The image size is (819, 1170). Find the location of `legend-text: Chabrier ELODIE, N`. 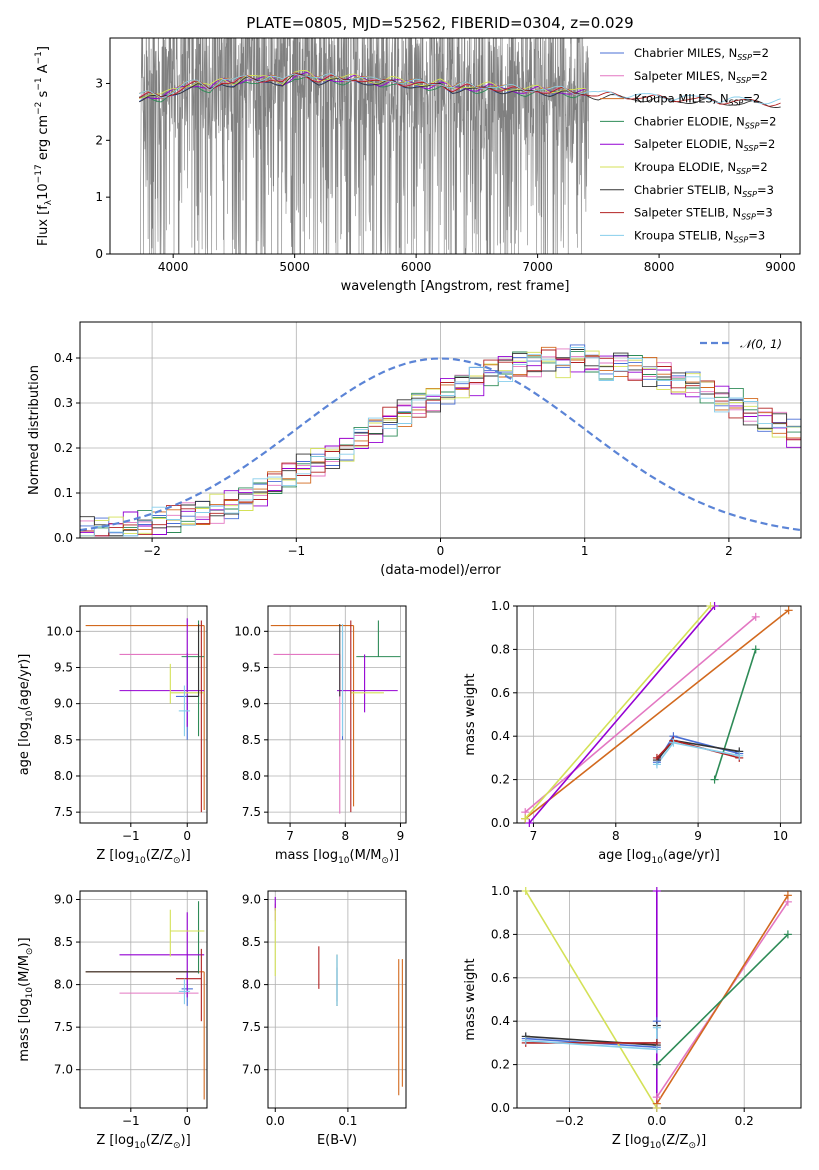

legend-text: Chabrier ELODIE, N is located at coordinates (689, 121).